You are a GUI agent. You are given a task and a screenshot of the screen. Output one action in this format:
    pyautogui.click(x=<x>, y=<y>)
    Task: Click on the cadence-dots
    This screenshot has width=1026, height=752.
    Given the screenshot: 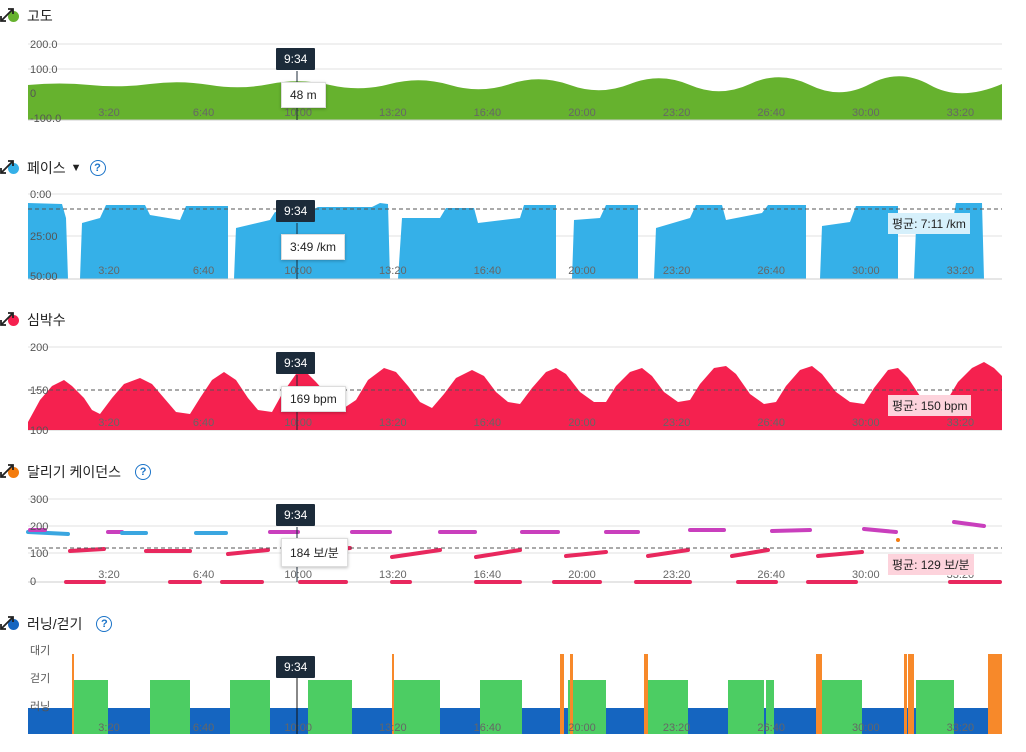 What is the action you would take?
    pyautogui.click(x=514, y=552)
    